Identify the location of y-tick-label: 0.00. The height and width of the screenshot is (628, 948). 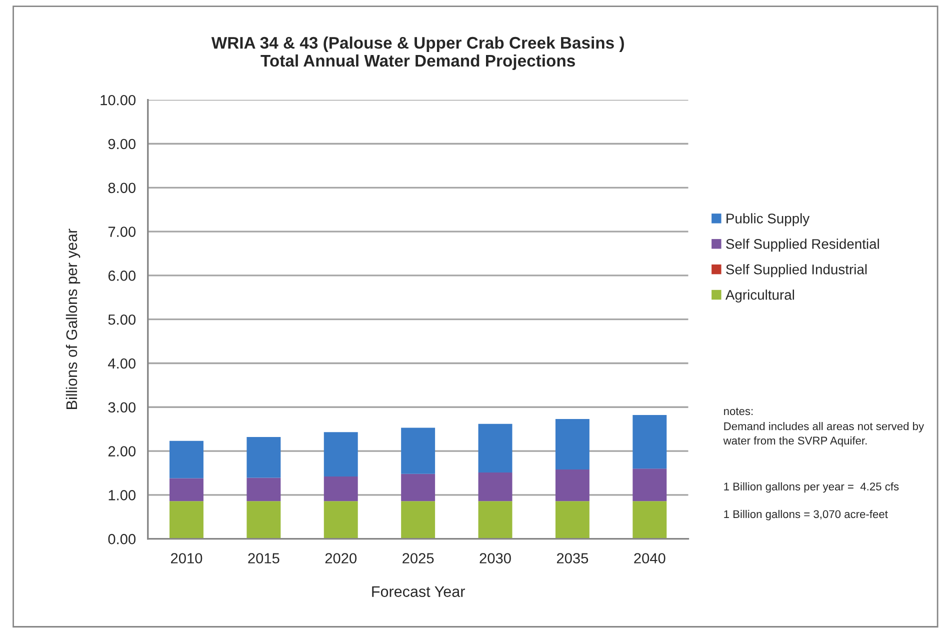
(122, 539).